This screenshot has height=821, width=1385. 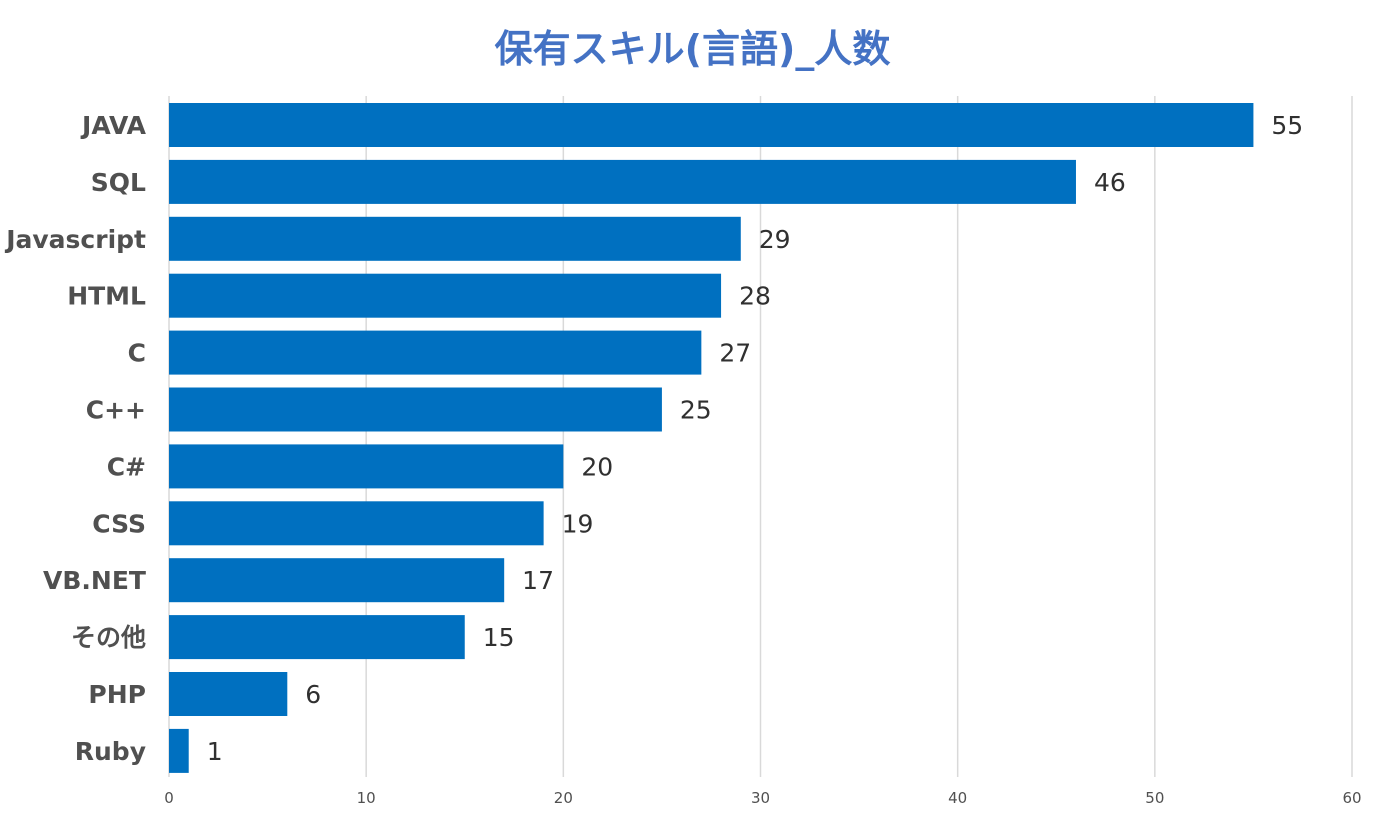 What do you see at coordinates (692, 49) in the screenshot?
I see `chart-title: 保有スキル(言語)_人数` at bounding box center [692, 49].